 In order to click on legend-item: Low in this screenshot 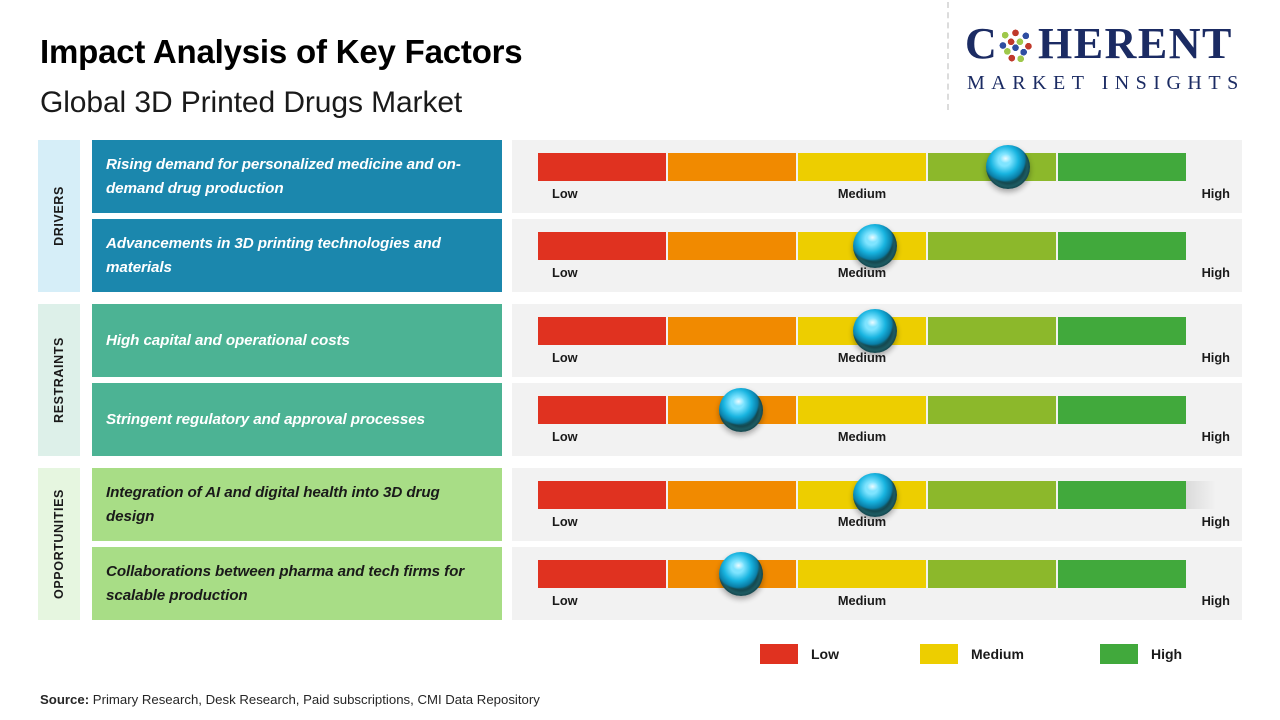, I will do `click(799, 654)`.